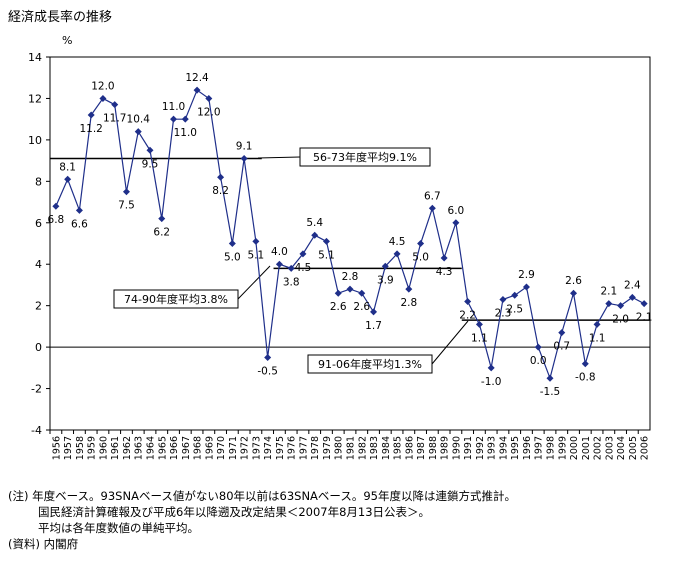 The image size is (677, 567). I want to click on data-label: -1.5, so click(550, 392).